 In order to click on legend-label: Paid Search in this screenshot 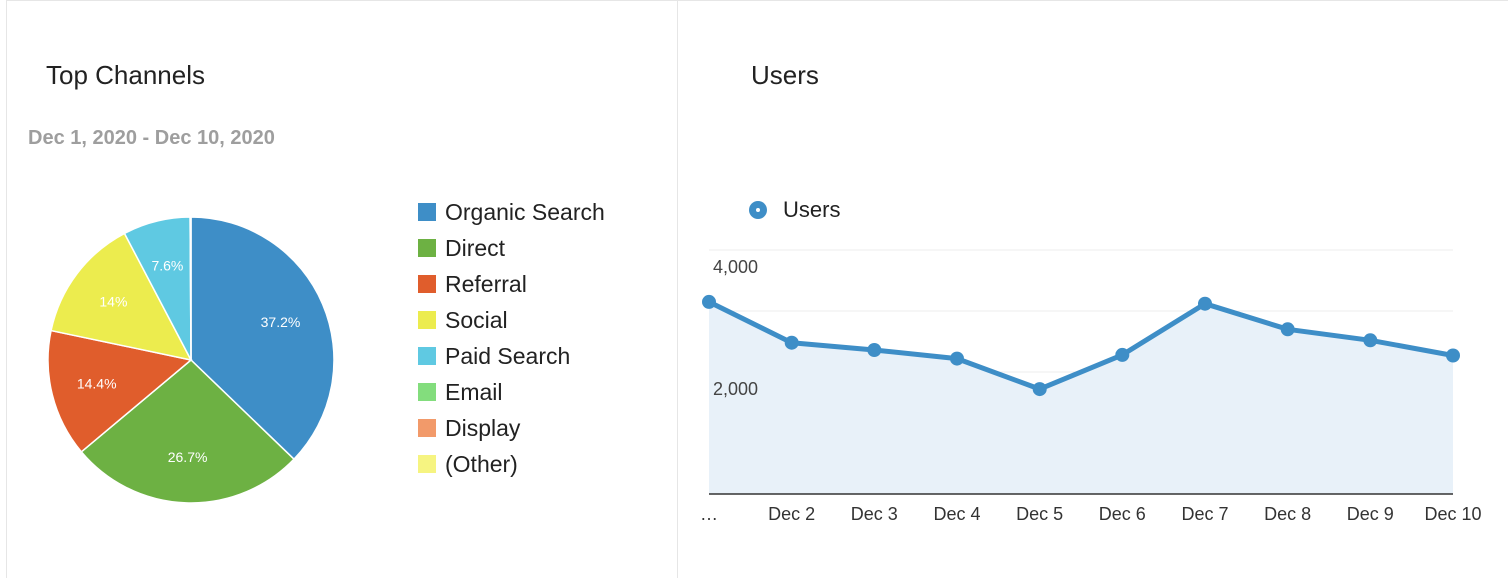, I will do `click(508, 355)`.